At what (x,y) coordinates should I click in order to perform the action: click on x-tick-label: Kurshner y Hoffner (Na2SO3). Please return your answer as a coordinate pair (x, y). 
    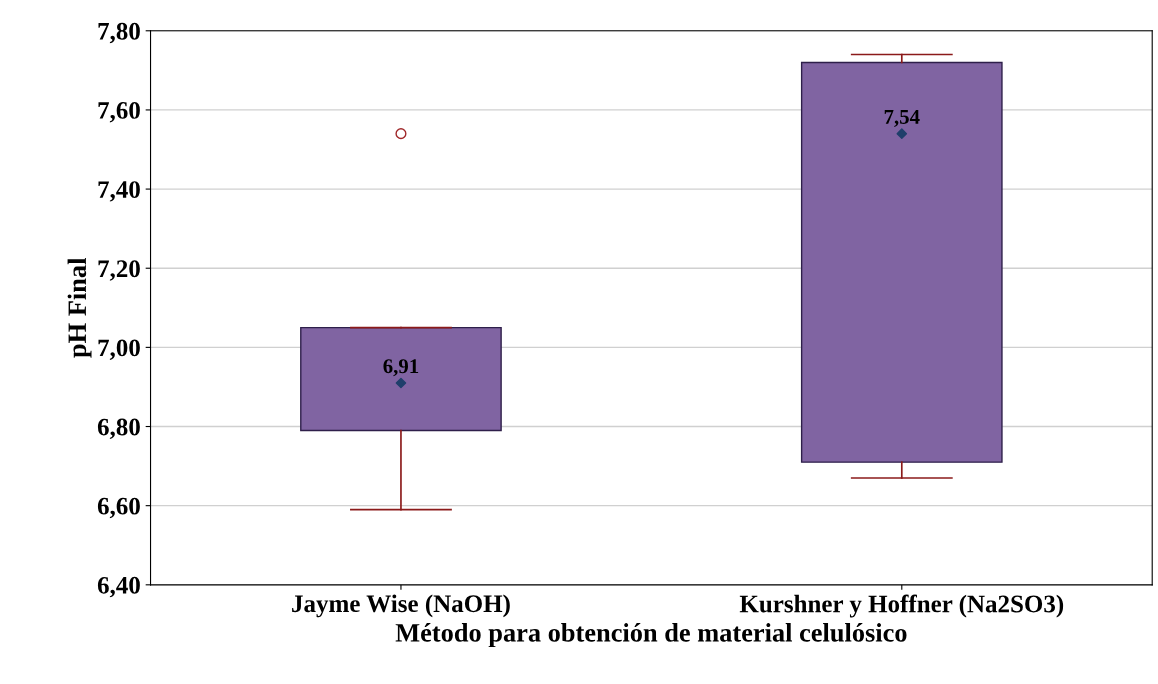
    Looking at the image, I should click on (901, 606).